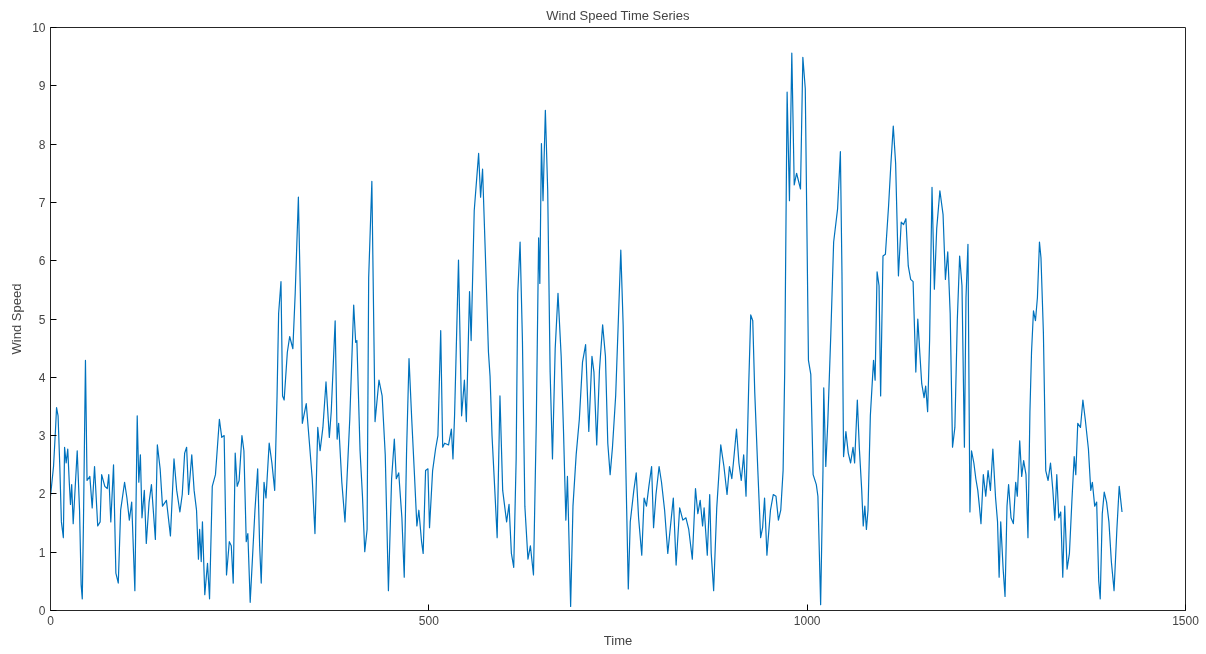 Image resolution: width=1206 pixels, height=654 pixels. Describe the element at coordinates (42, 552) in the screenshot. I see `y-tick-label: 1` at that location.